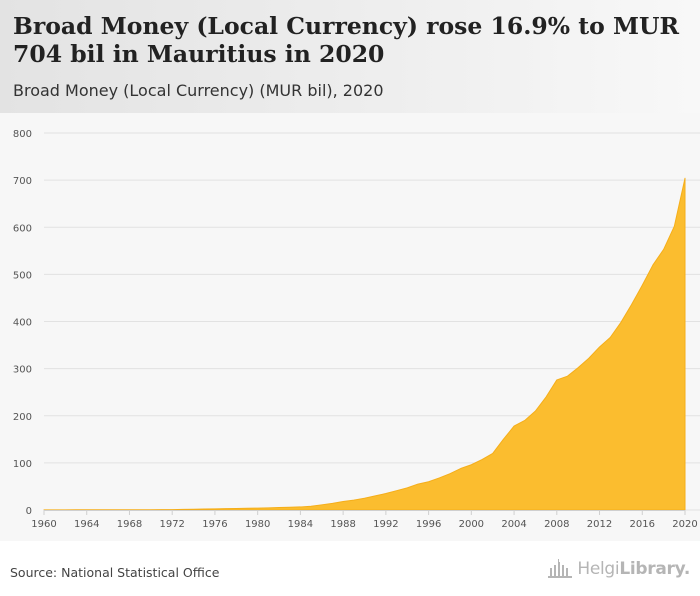 Image resolution: width=700 pixels, height=596 pixels. What do you see at coordinates (560, 568) in the screenshot?
I see `library-building-icon` at bounding box center [560, 568].